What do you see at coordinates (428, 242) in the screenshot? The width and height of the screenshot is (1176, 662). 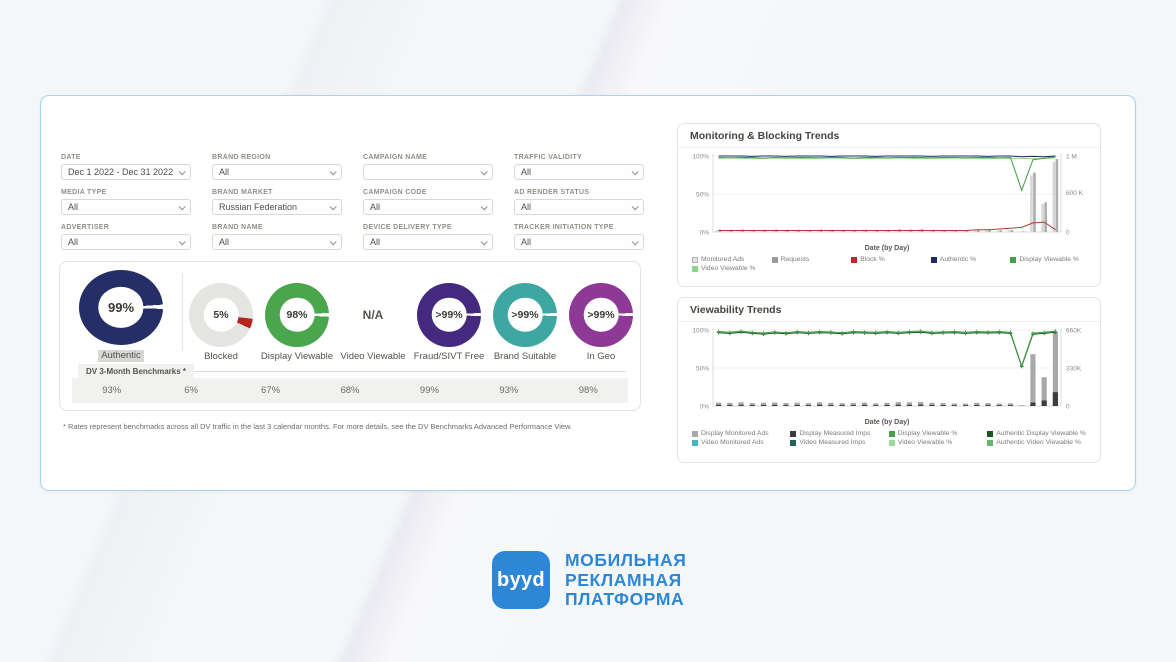 I see `filter-select-device-delivery-type: All` at bounding box center [428, 242].